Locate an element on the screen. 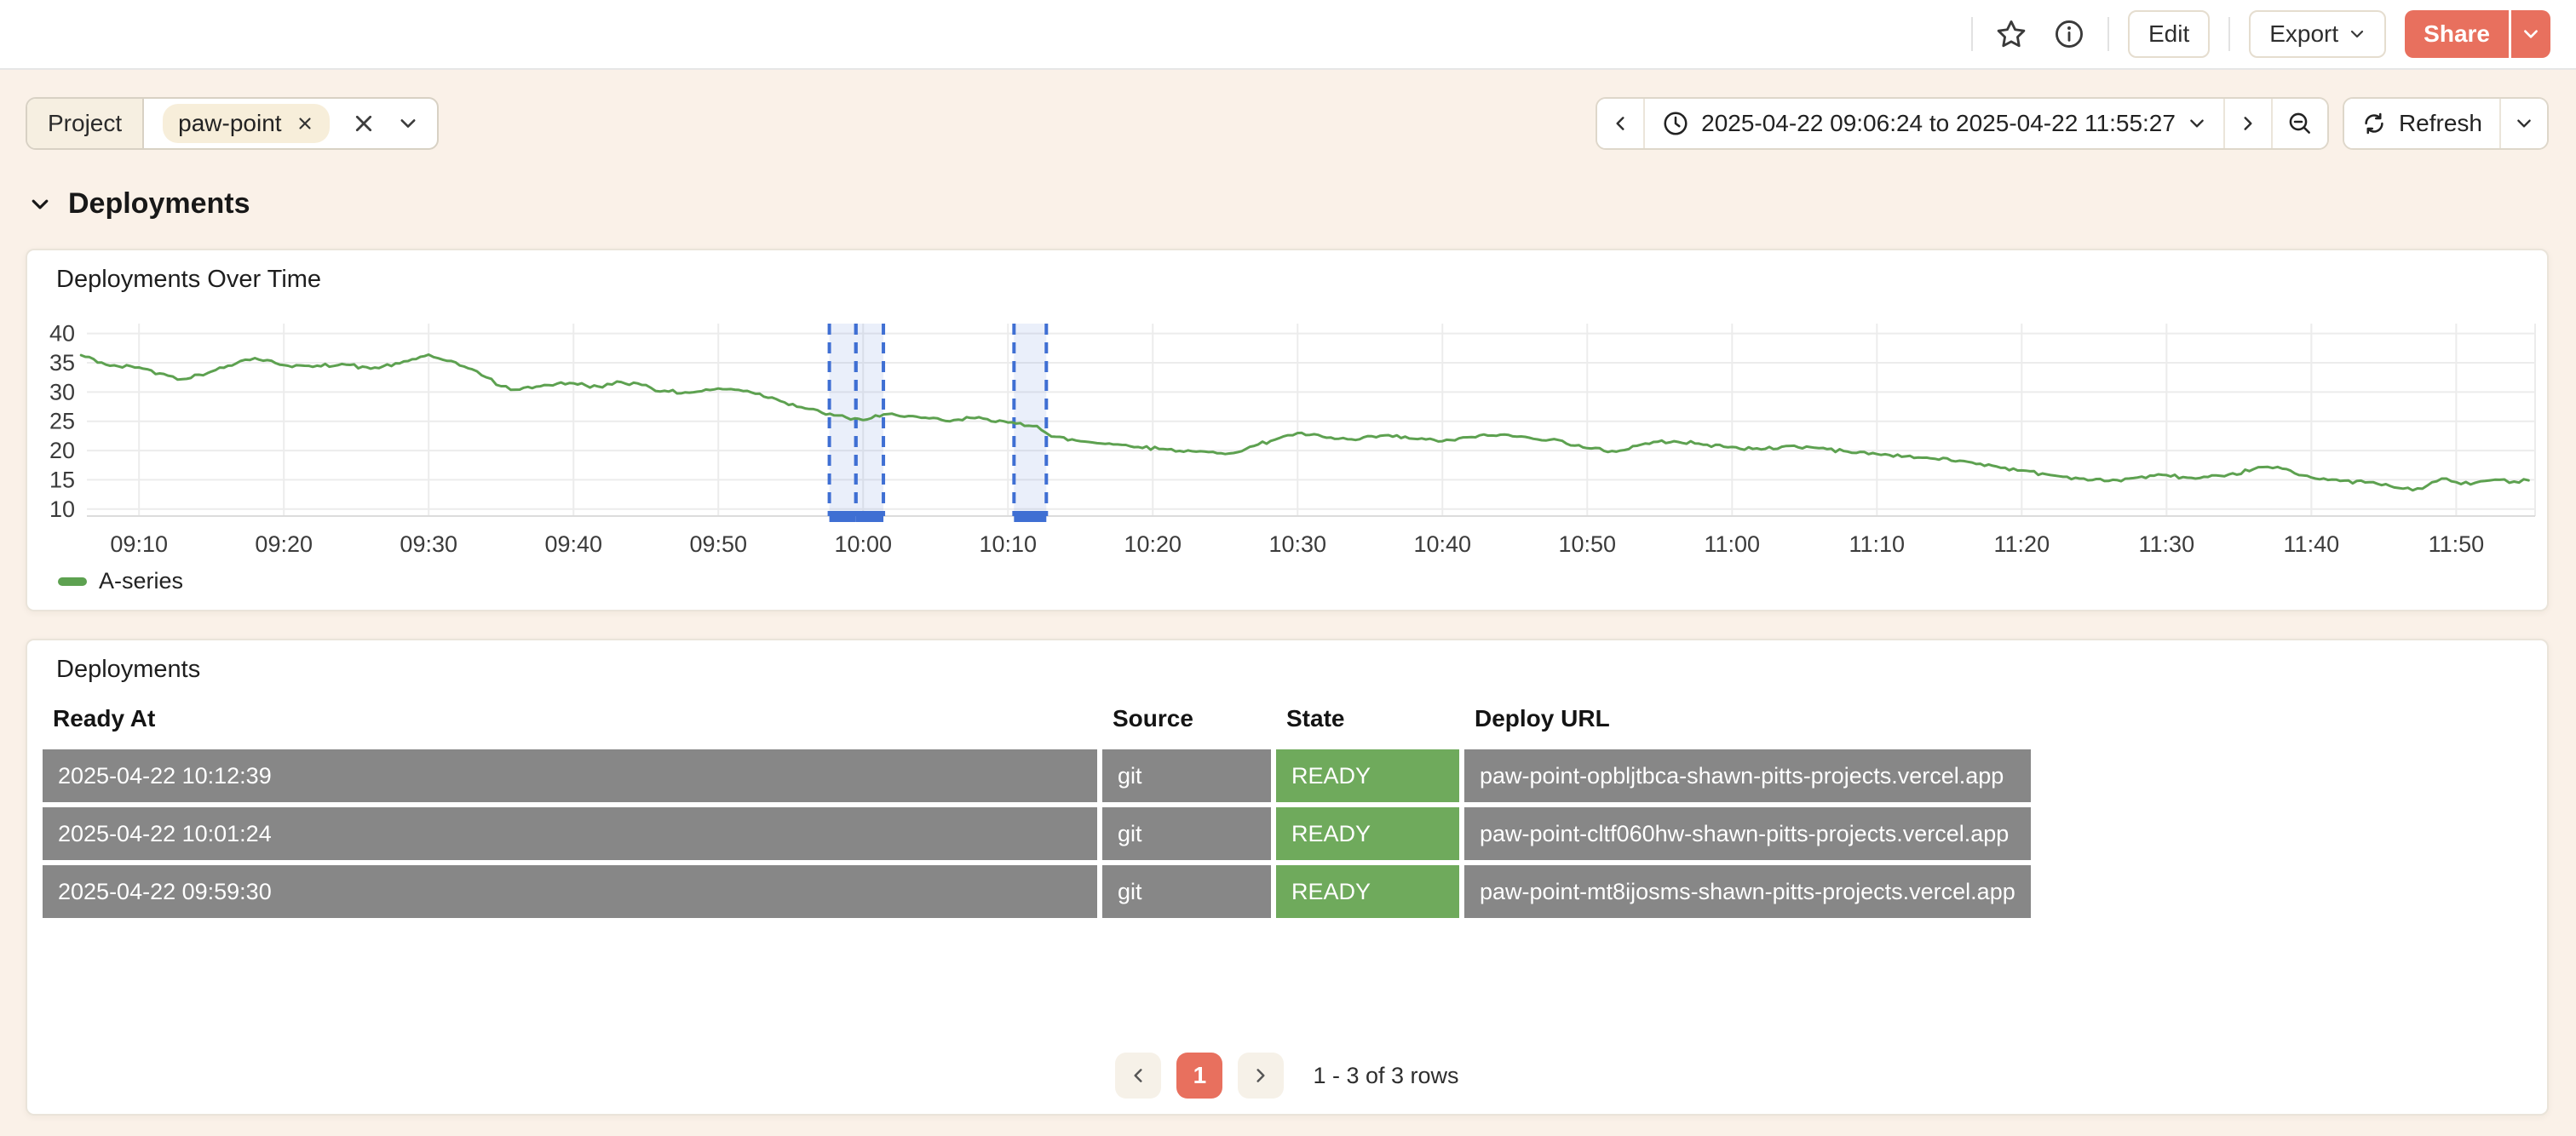 The height and width of the screenshot is (1136, 2576). legend-swatch is located at coordinates (73, 581).